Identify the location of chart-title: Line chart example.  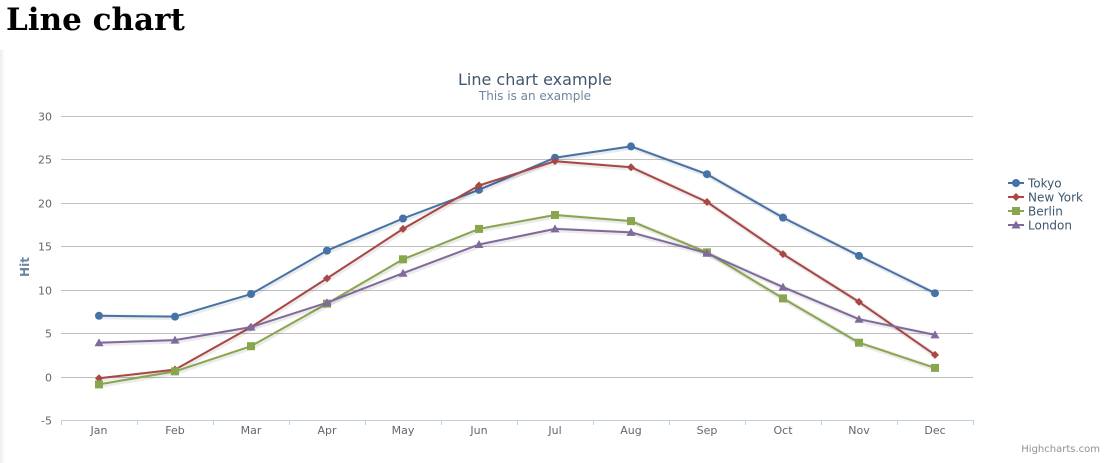
(535, 79).